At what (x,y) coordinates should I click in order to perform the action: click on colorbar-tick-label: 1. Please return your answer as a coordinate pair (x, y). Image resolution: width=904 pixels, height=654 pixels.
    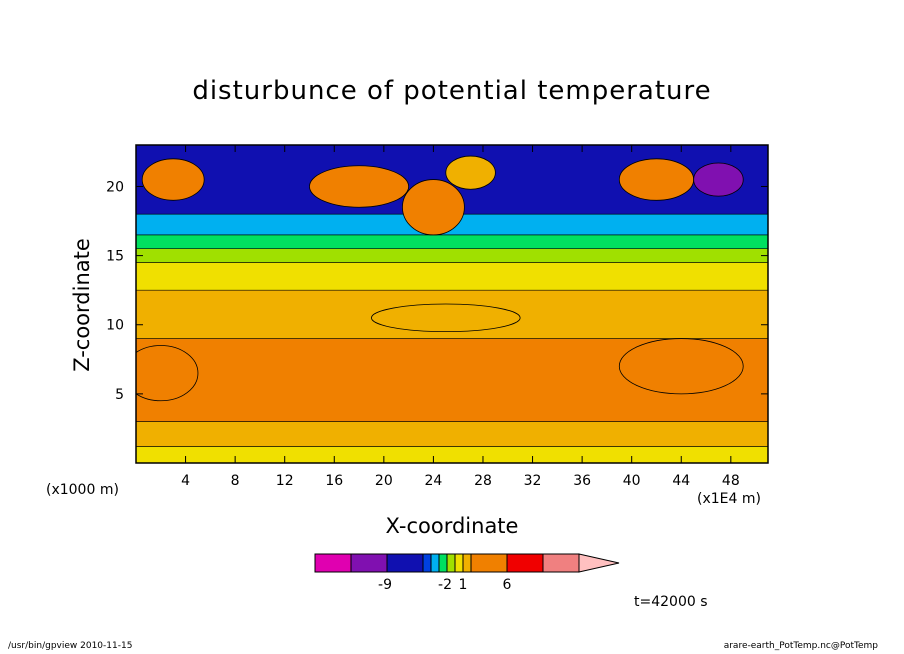
    Looking at the image, I should click on (463, 585).